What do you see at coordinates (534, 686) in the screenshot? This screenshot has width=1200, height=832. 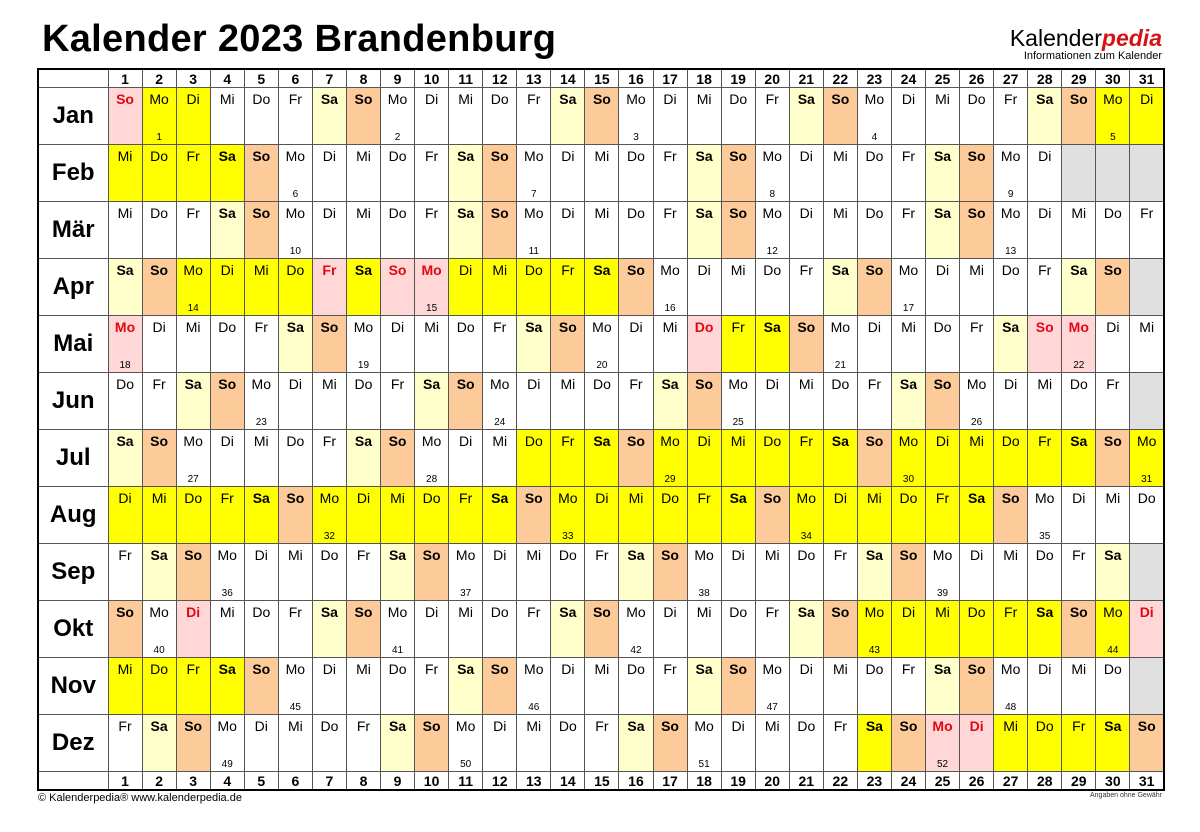 I see `day-cell: Mo 46` at bounding box center [534, 686].